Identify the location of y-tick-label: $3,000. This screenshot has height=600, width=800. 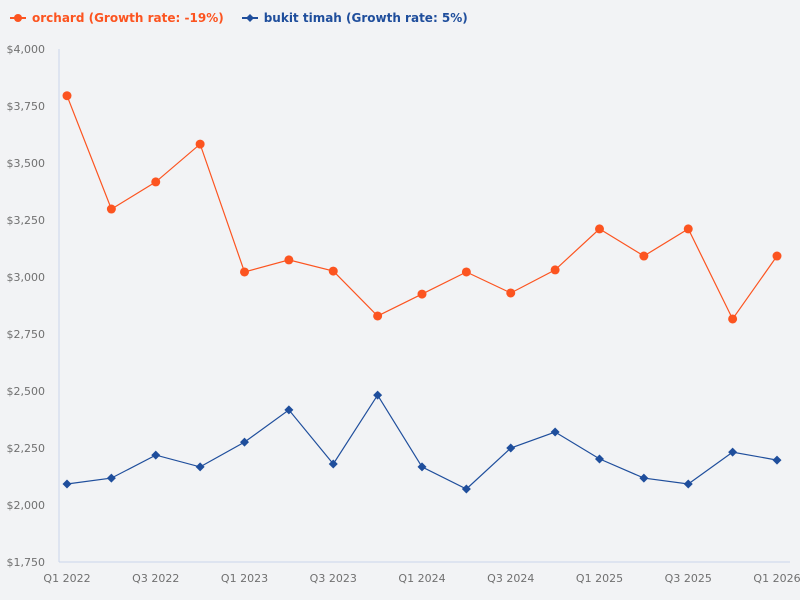
(26, 277).